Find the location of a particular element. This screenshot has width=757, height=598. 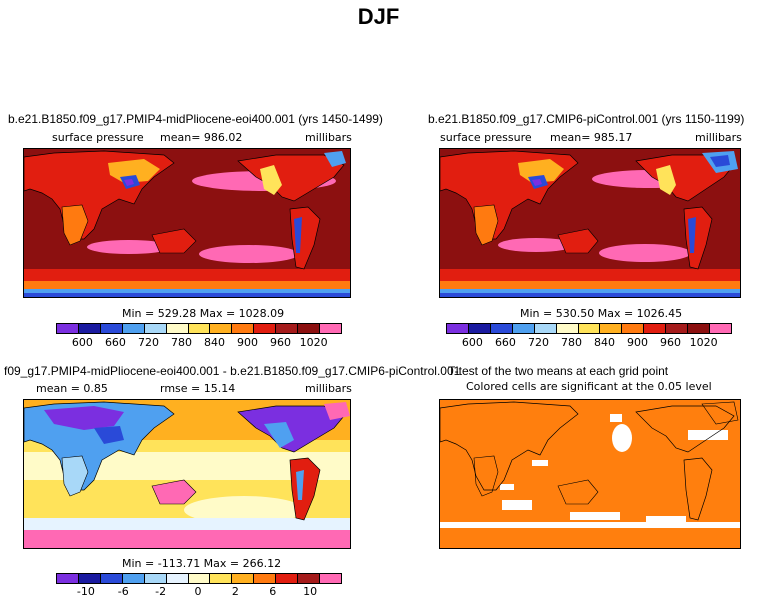

variable-label-top-right: surface pressure is located at coordinates (486, 137).